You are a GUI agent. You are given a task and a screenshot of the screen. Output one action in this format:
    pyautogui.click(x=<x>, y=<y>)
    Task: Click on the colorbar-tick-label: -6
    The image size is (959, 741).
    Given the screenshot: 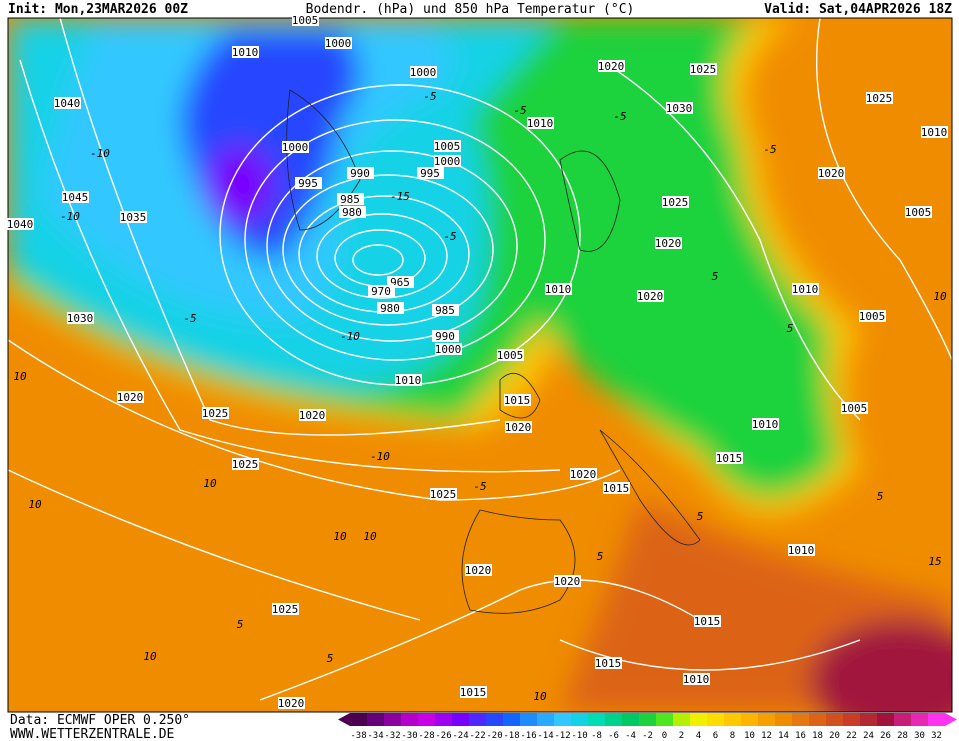 What is the action you would take?
    pyautogui.click(x=613, y=736)
    